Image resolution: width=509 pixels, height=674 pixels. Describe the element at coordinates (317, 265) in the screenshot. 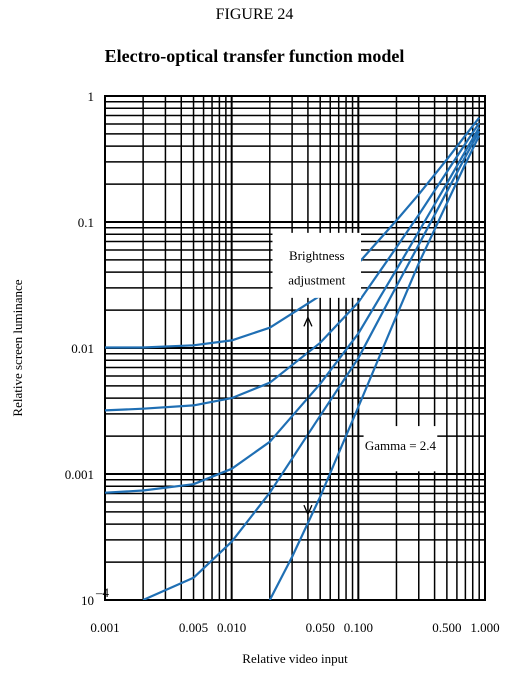

I see `brightness-label-box` at that location.